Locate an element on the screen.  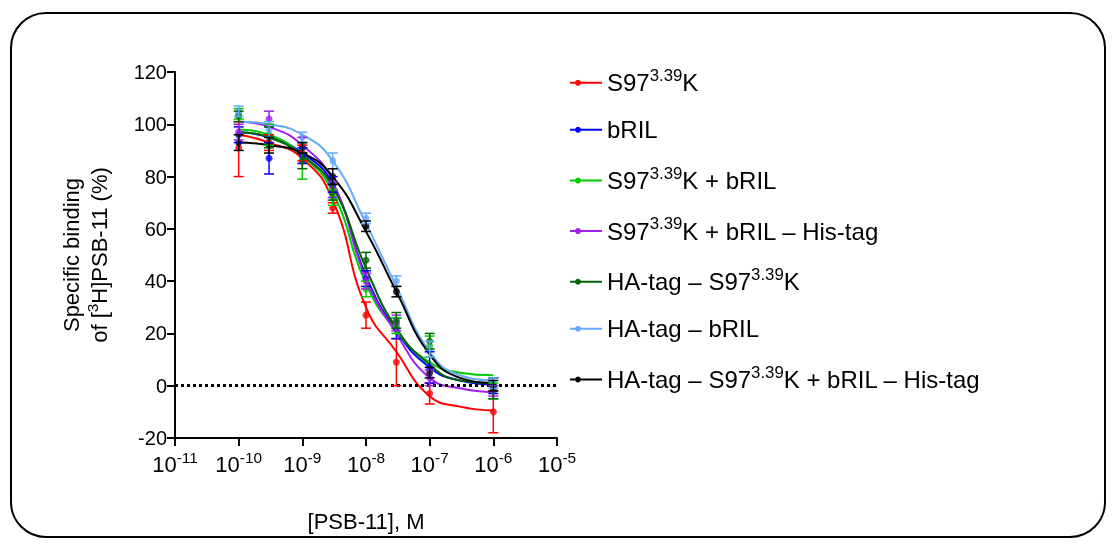
y-tick-label: 60 is located at coordinates (155, 228).